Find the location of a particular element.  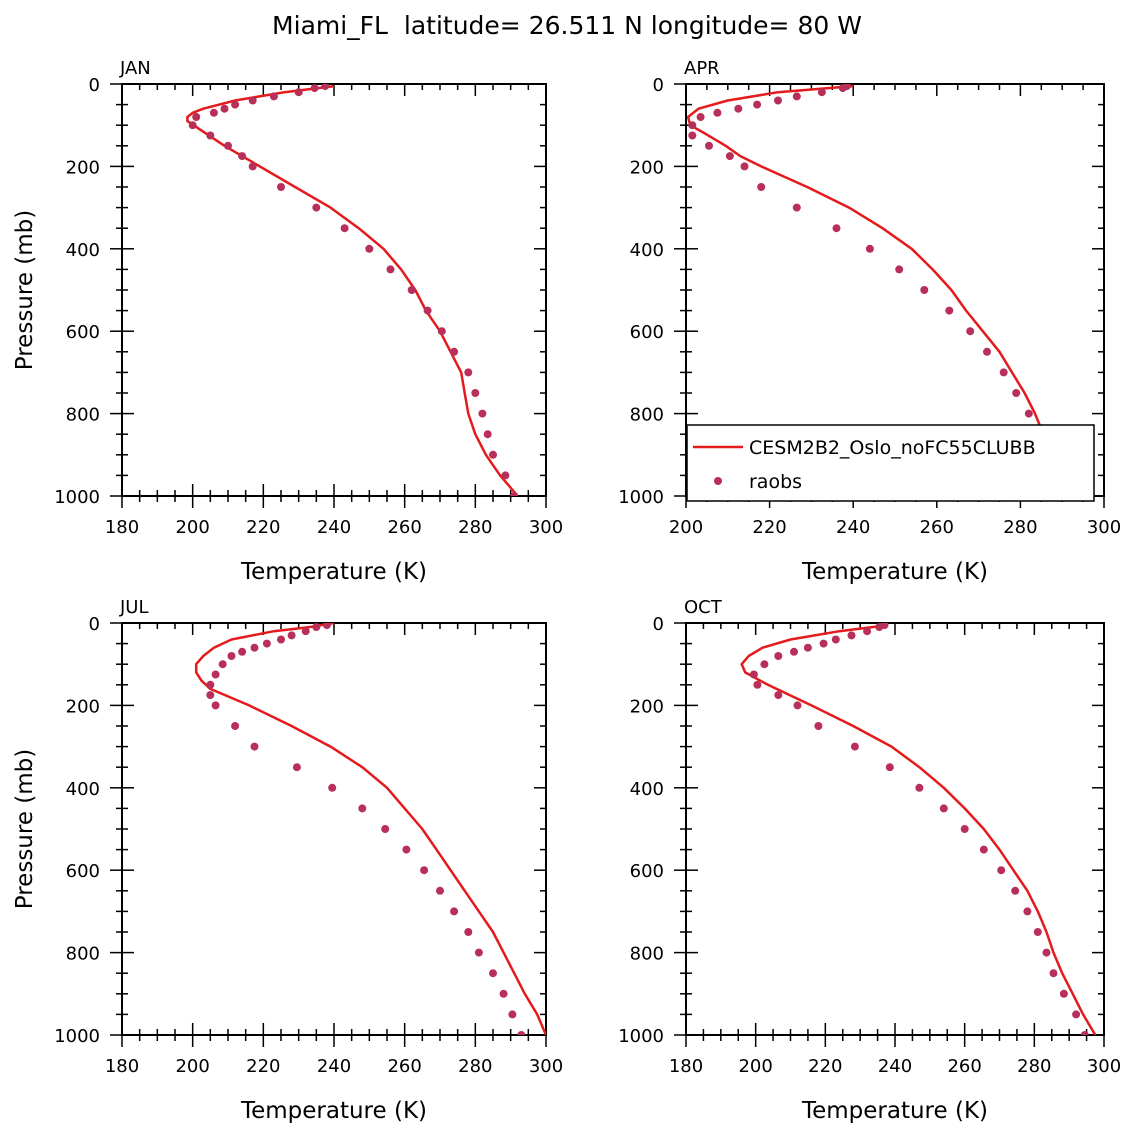

panel-apr-xtick-label: 260 is located at coordinates (937, 527).